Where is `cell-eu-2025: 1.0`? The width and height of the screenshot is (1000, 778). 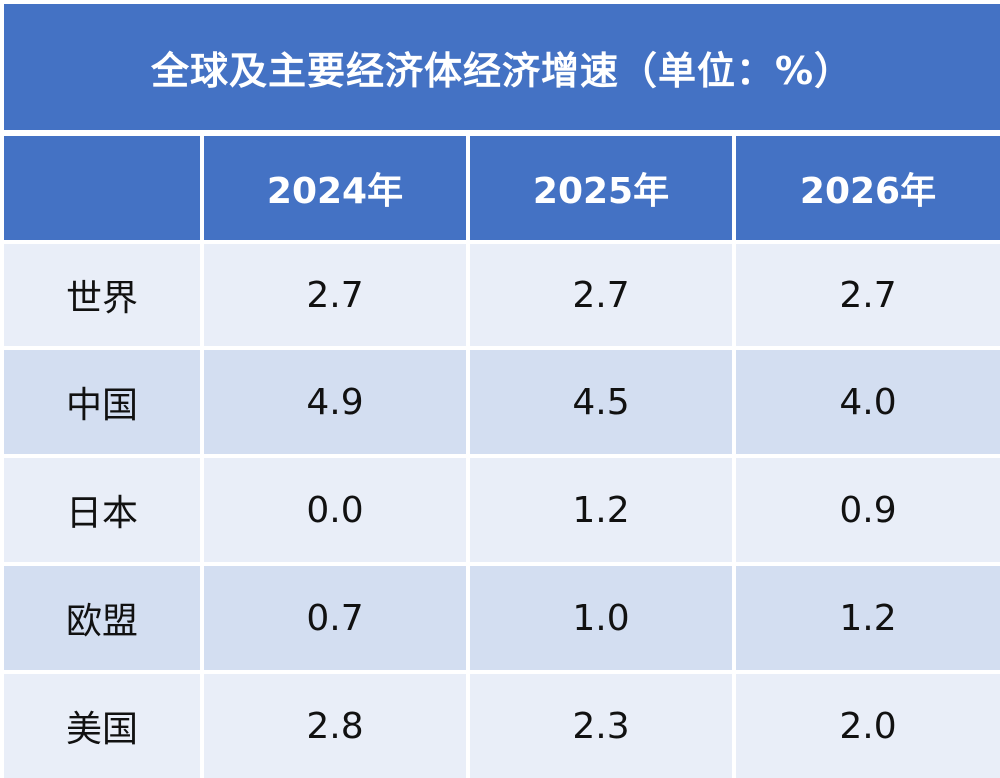
cell-eu-2025: 1.0 is located at coordinates (601, 618).